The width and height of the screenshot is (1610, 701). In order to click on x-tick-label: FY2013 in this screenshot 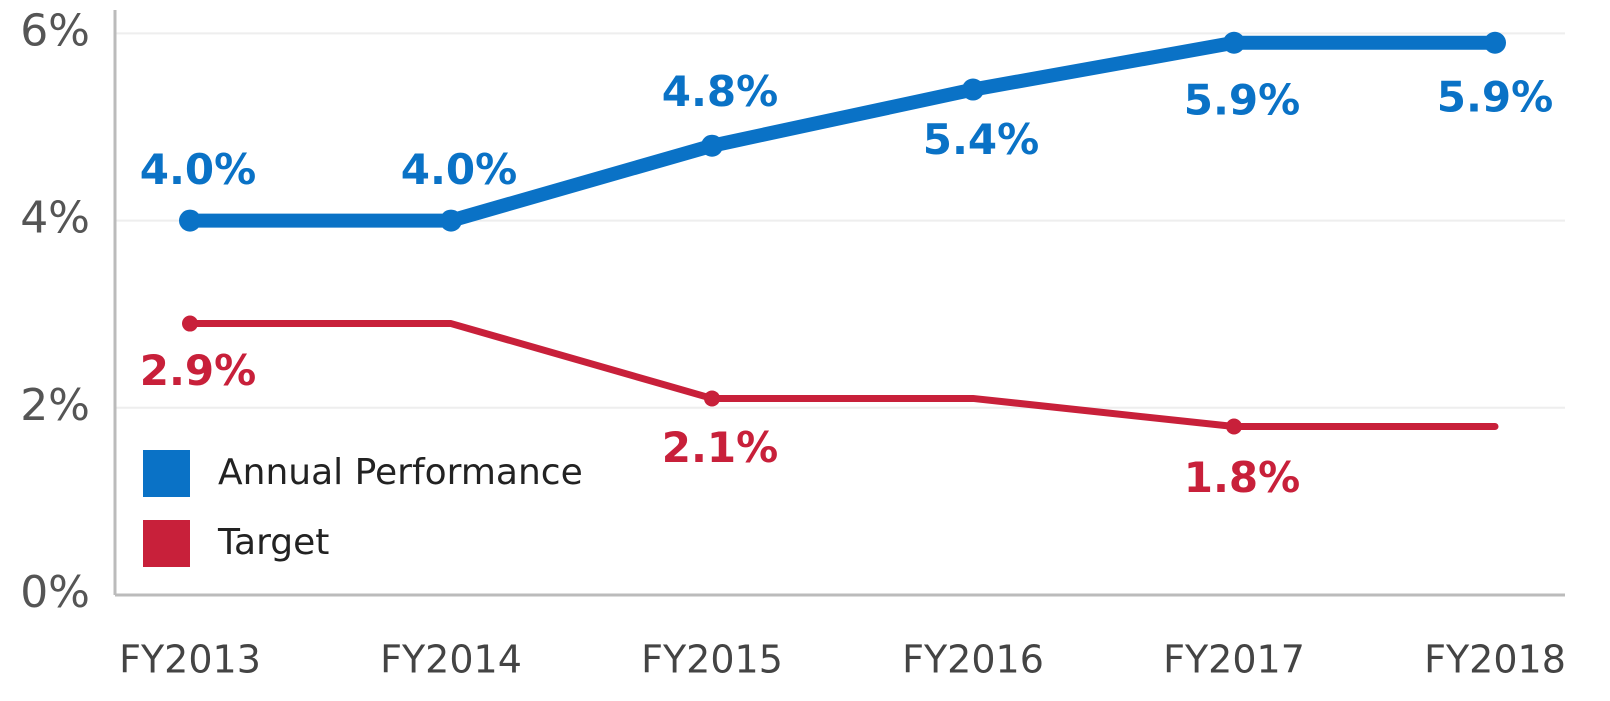, I will do `click(190, 660)`.